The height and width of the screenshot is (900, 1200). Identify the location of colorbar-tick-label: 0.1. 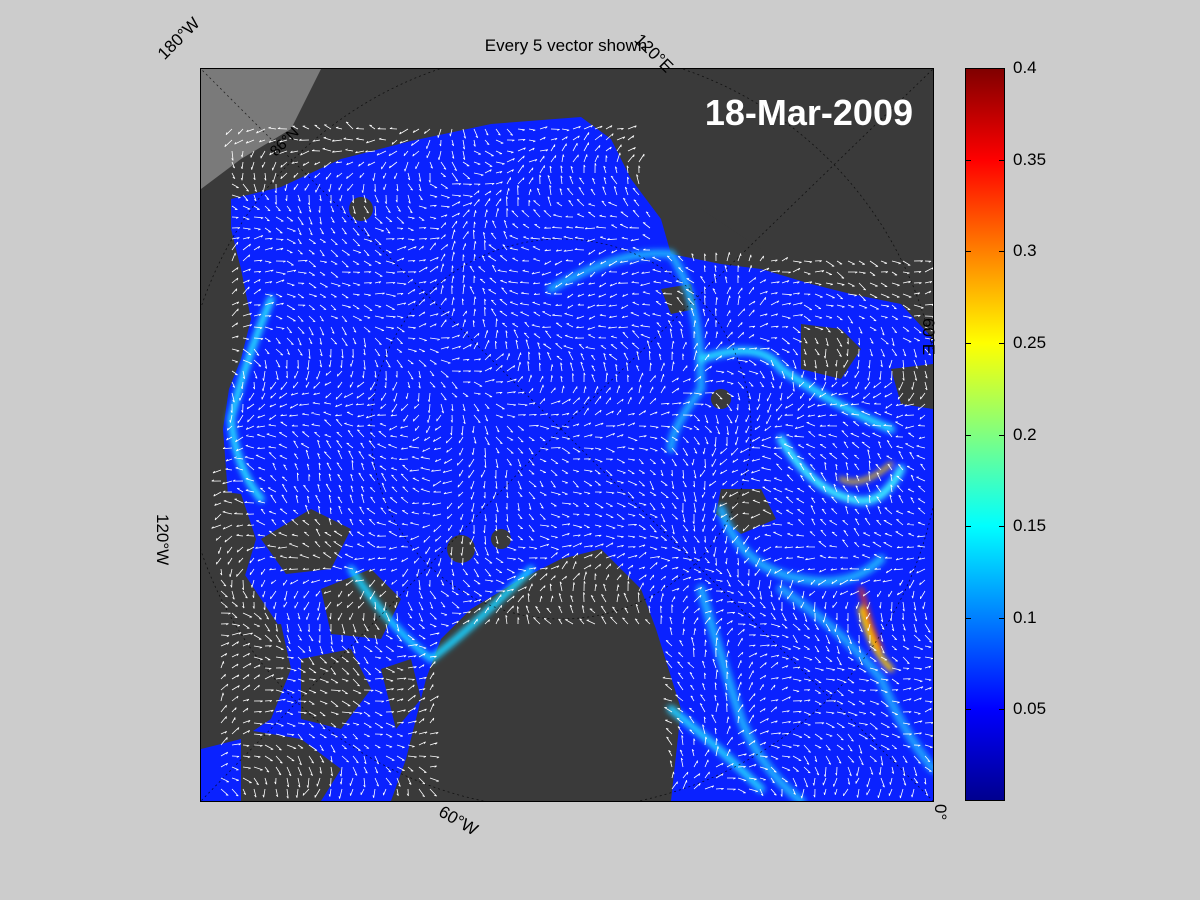
(1025, 617).